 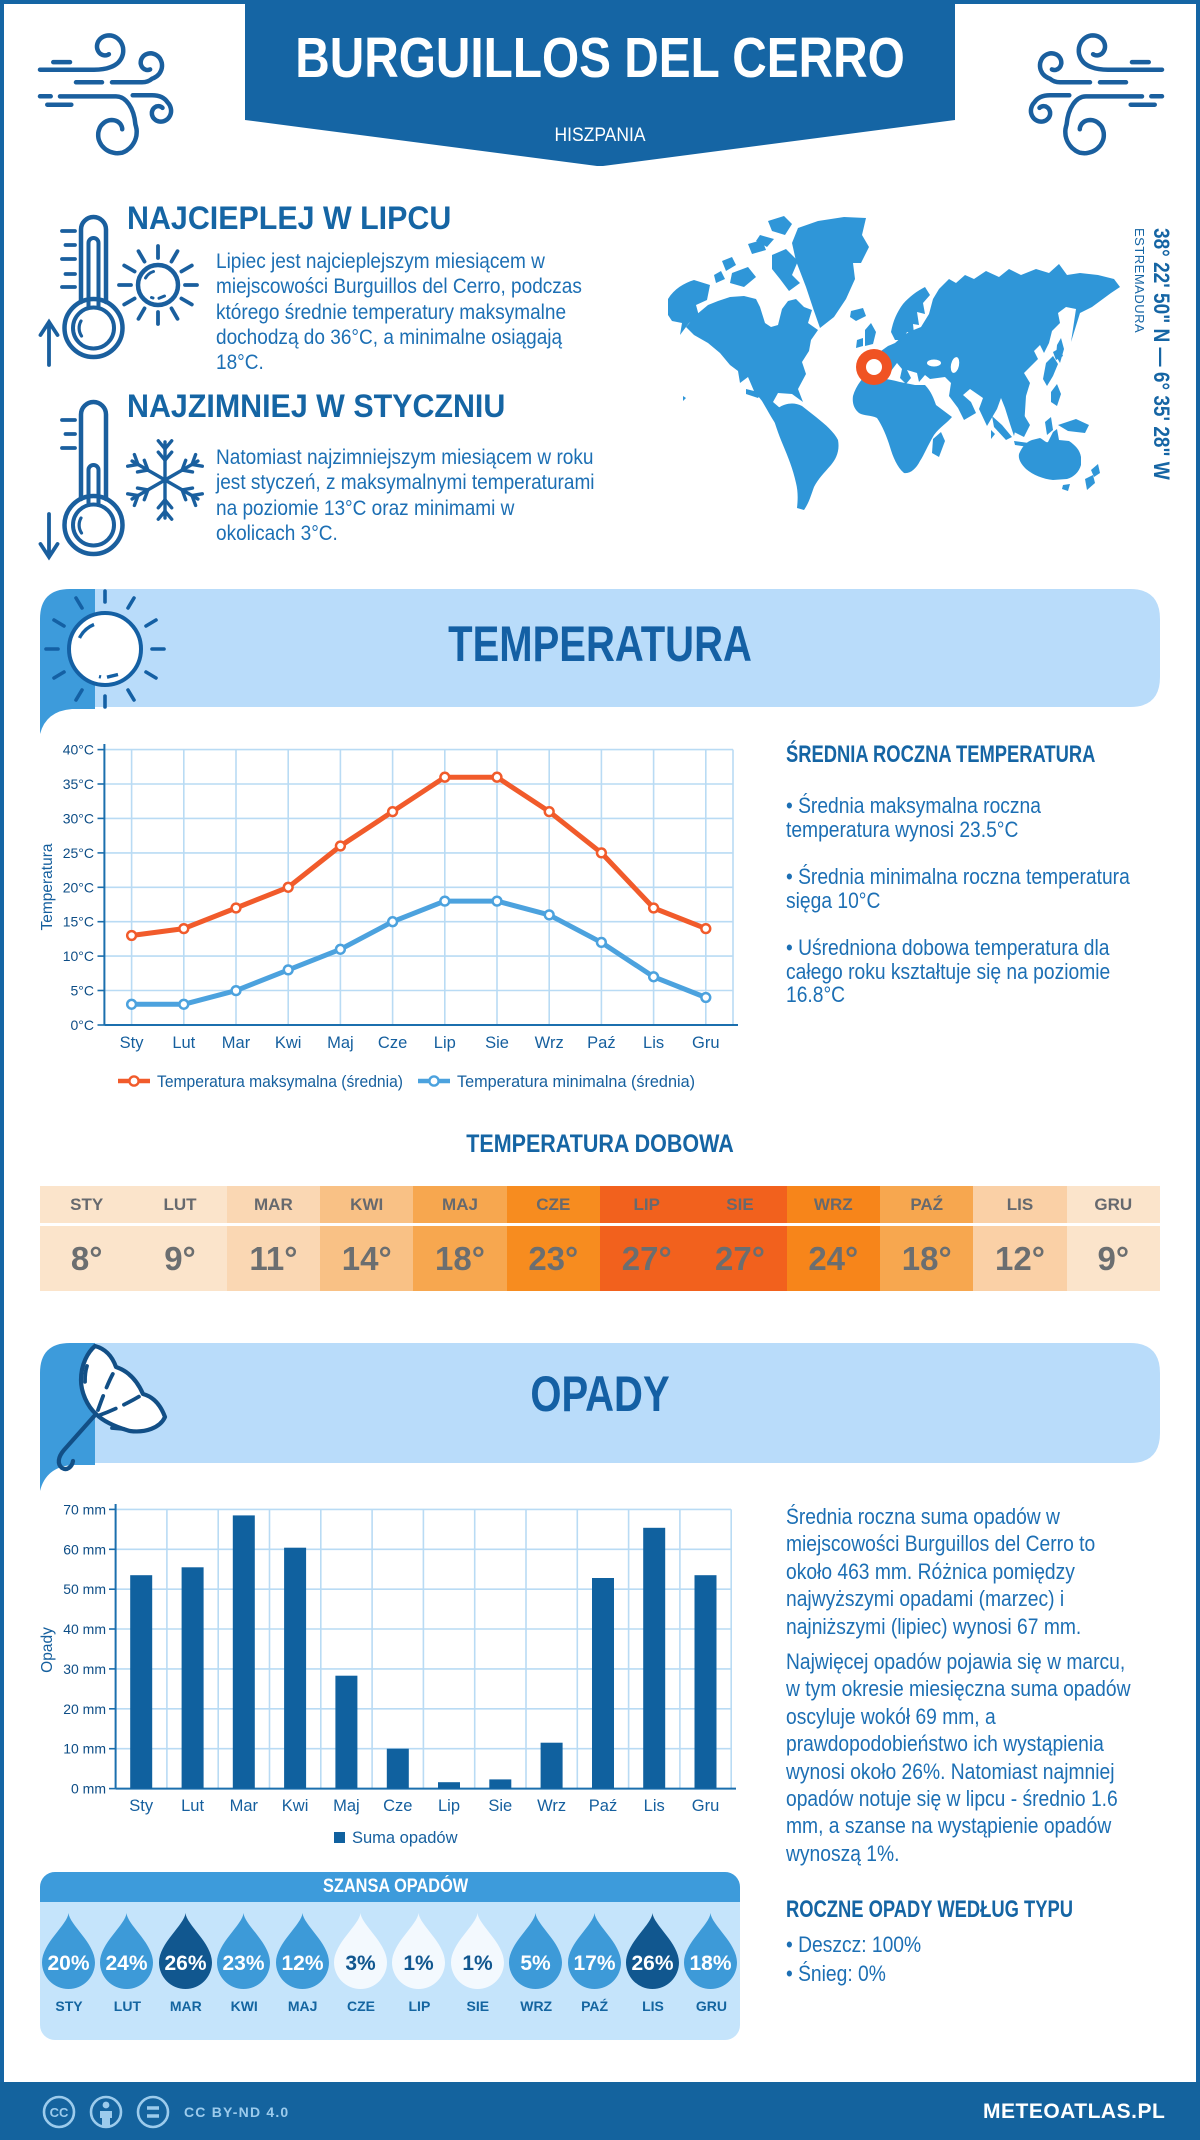 I want to click on svg-text: 30 mm, so click(x=84, y=1669).